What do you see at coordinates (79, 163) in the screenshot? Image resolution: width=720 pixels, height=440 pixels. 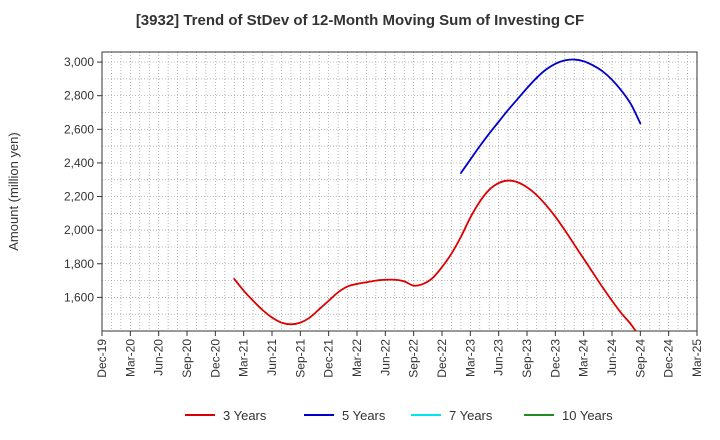 I see `y-tick-label: 2,400` at bounding box center [79, 163].